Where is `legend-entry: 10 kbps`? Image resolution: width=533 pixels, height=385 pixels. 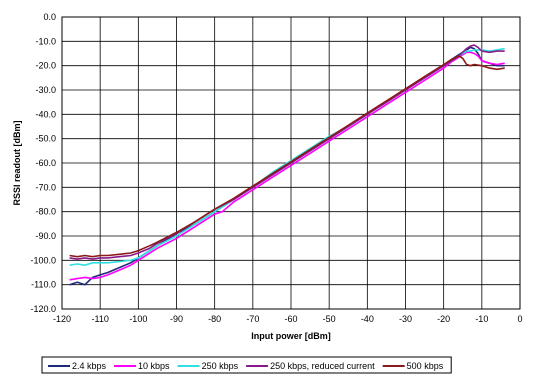
legend-entry: 10 kbps is located at coordinates (154, 366).